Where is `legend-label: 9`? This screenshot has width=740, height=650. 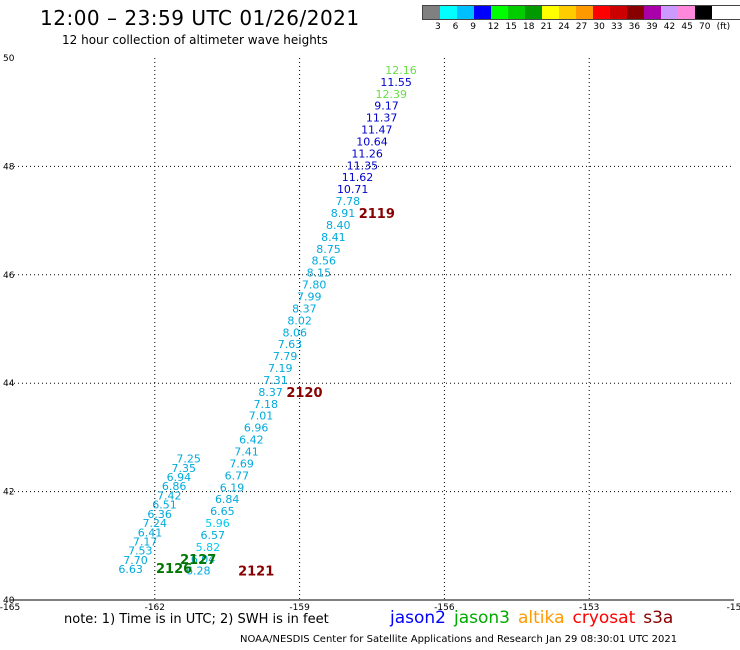 legend-label: 9 is located at coordinates (473, 27).